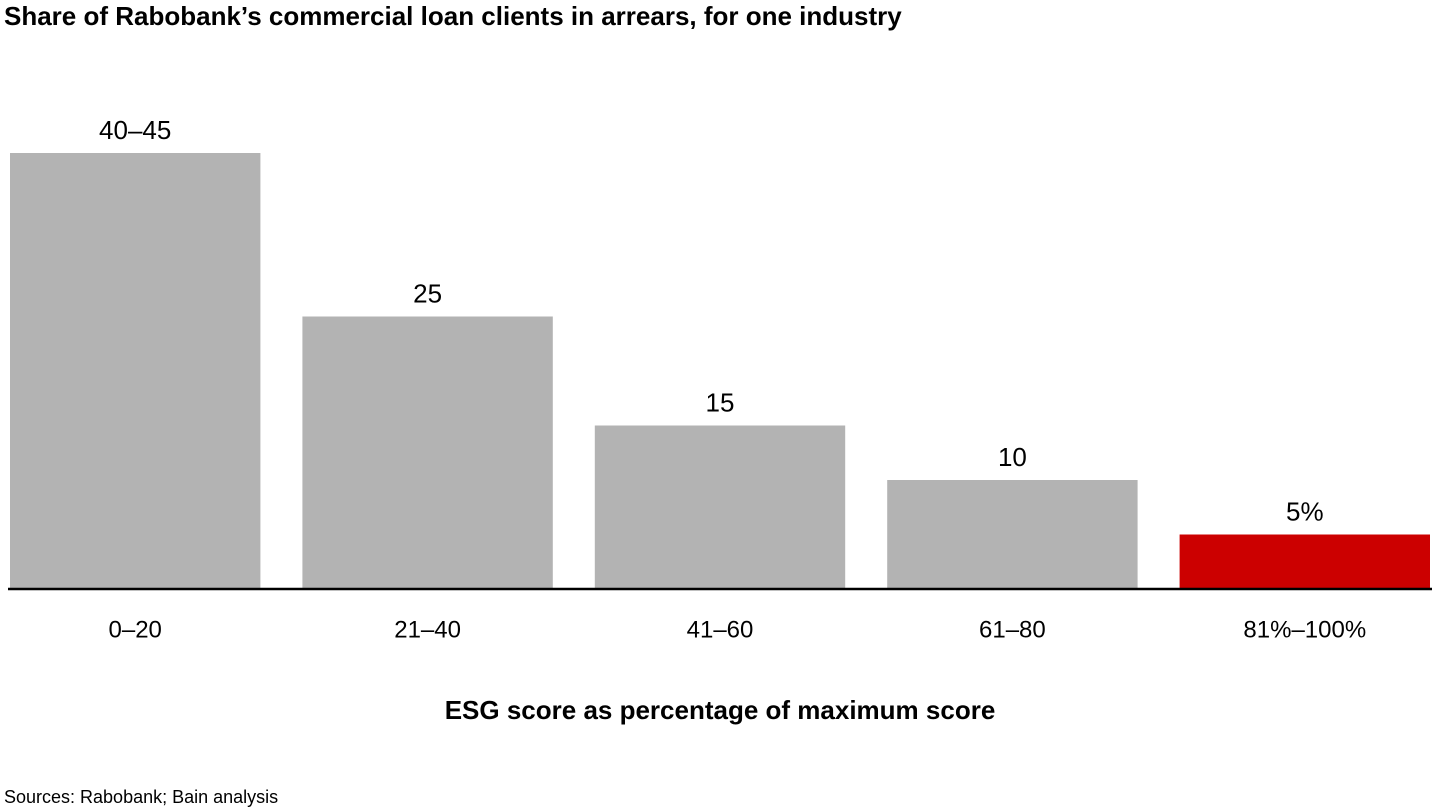 This screenshot has height=810, width=1440. Describe the element at coordinates (1304, 629) in the screenshot. I see `x-tick-label: 81%–100%` at that location.